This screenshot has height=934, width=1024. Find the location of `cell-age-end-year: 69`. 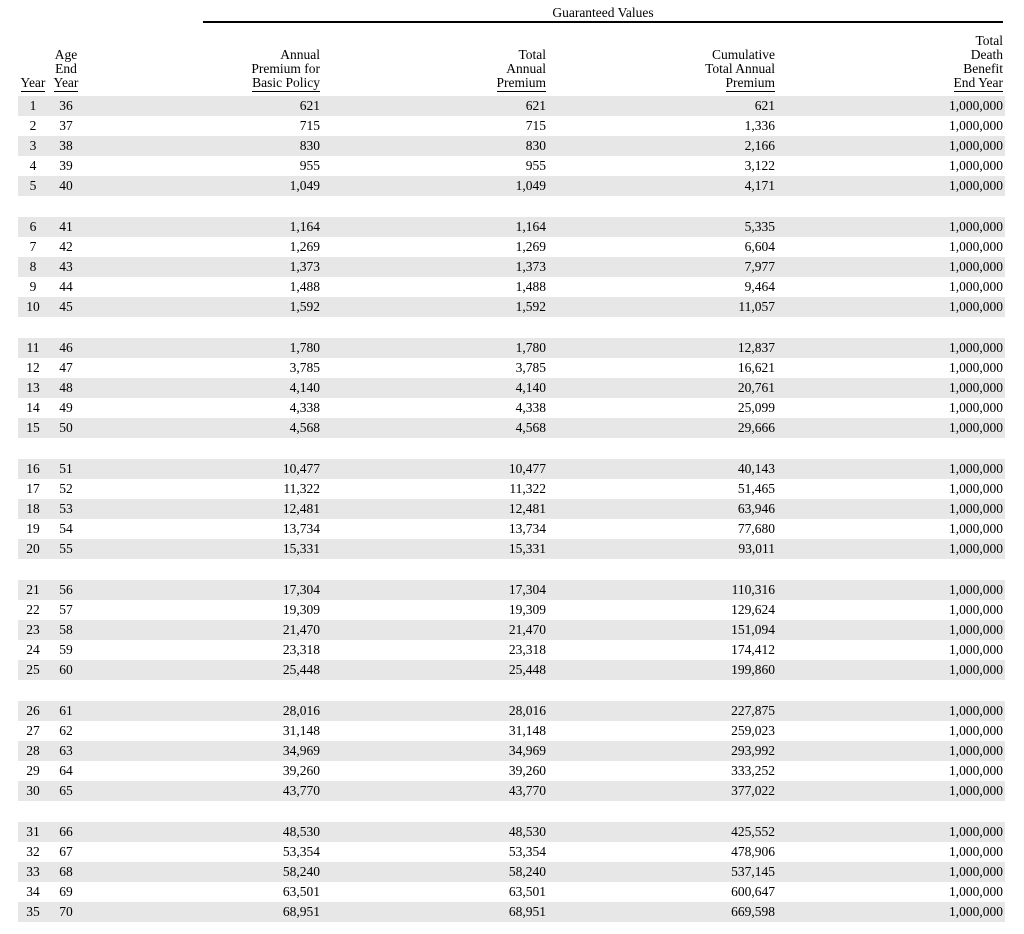

cell-age-end-year: 69 is located at coordinates (66, 891).